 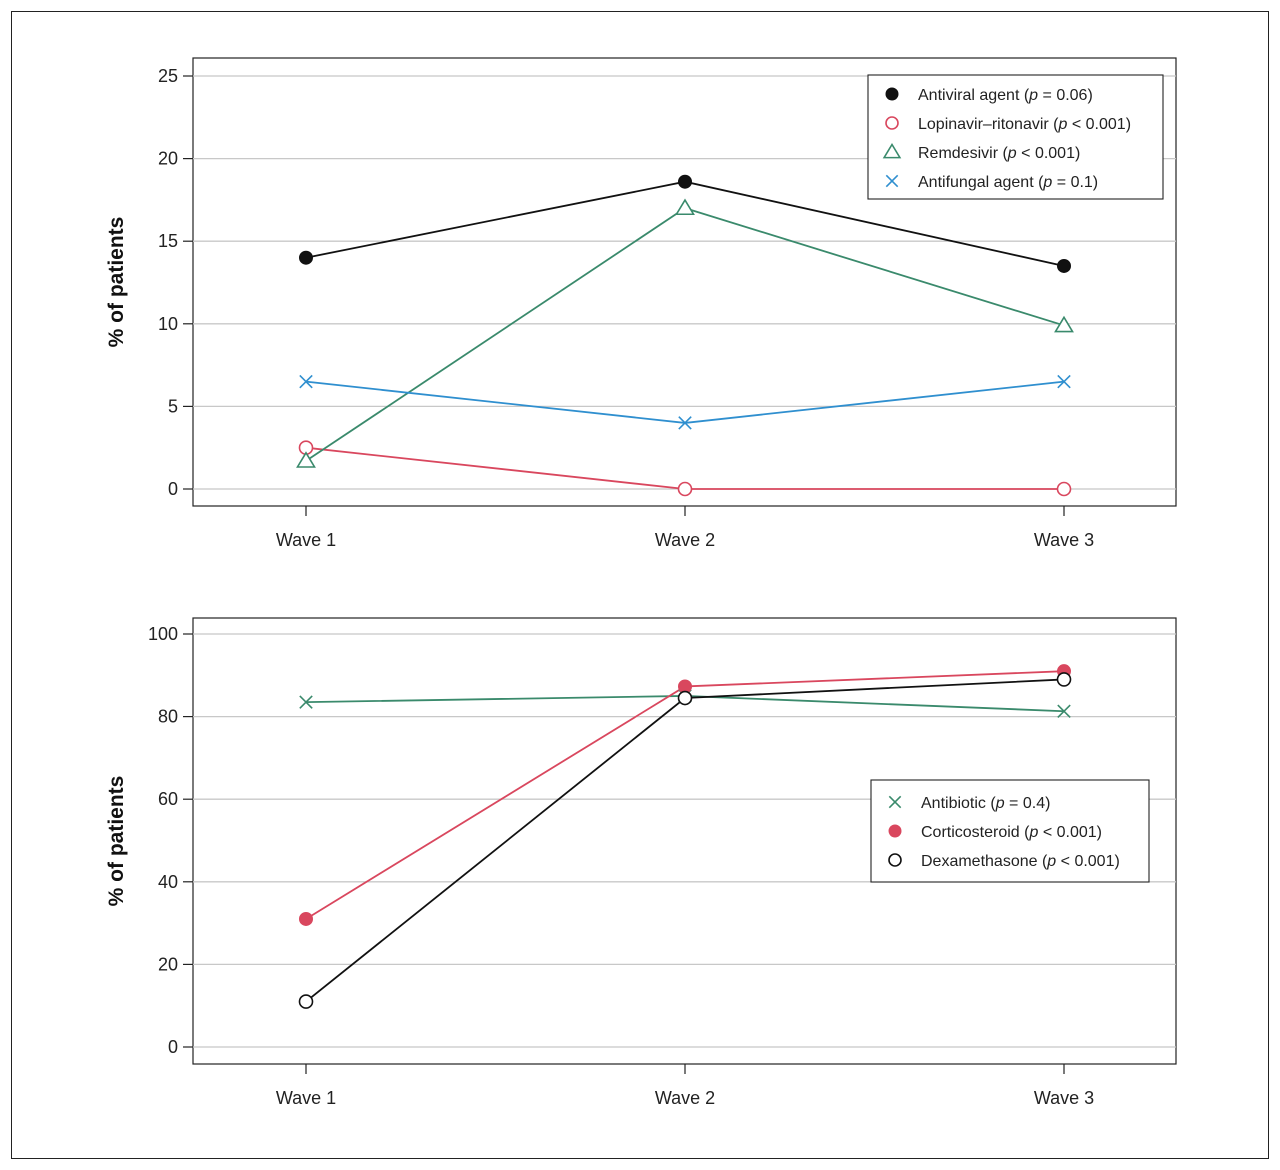 I want to click on panel-2-legend-marker-2-shape, so click(x=895, y=860).